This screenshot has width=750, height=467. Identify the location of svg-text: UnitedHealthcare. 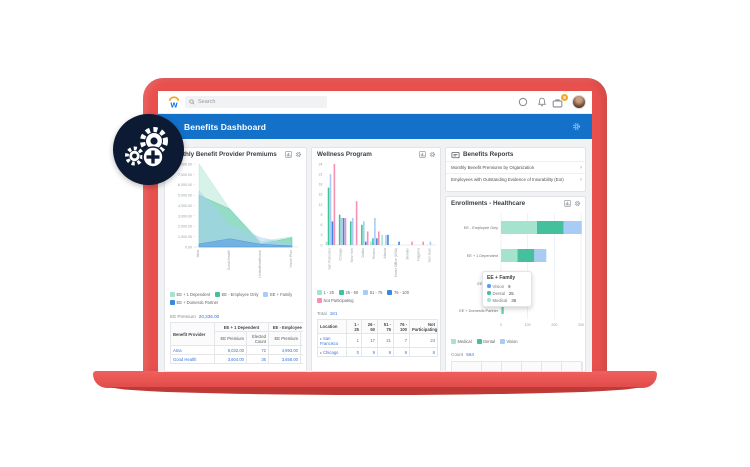
(260, 264).